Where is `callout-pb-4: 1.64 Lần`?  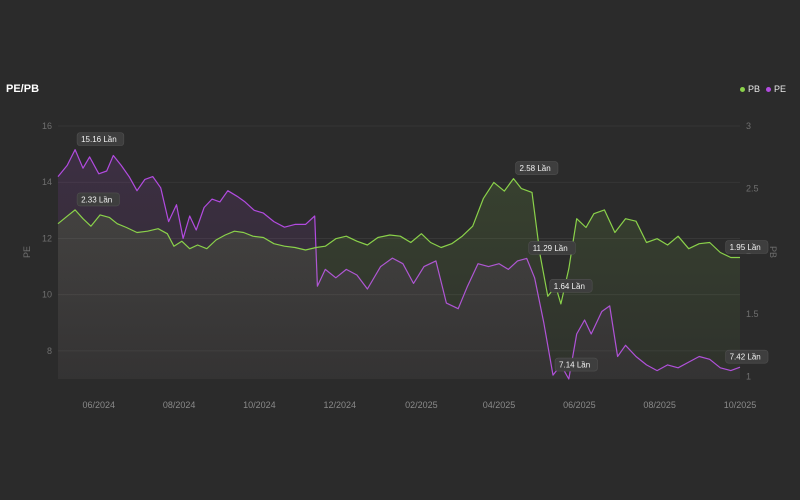
callout-pb-4: 1.64 Lần is located at coordinates (571, 286).